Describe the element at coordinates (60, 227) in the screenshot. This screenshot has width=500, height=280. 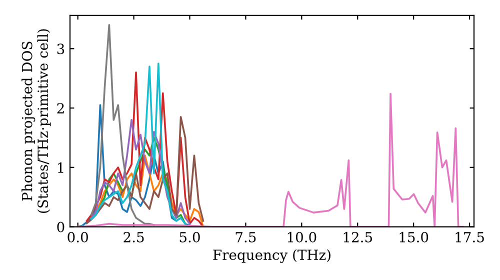
I see `y-tick-label: 0` at that location.